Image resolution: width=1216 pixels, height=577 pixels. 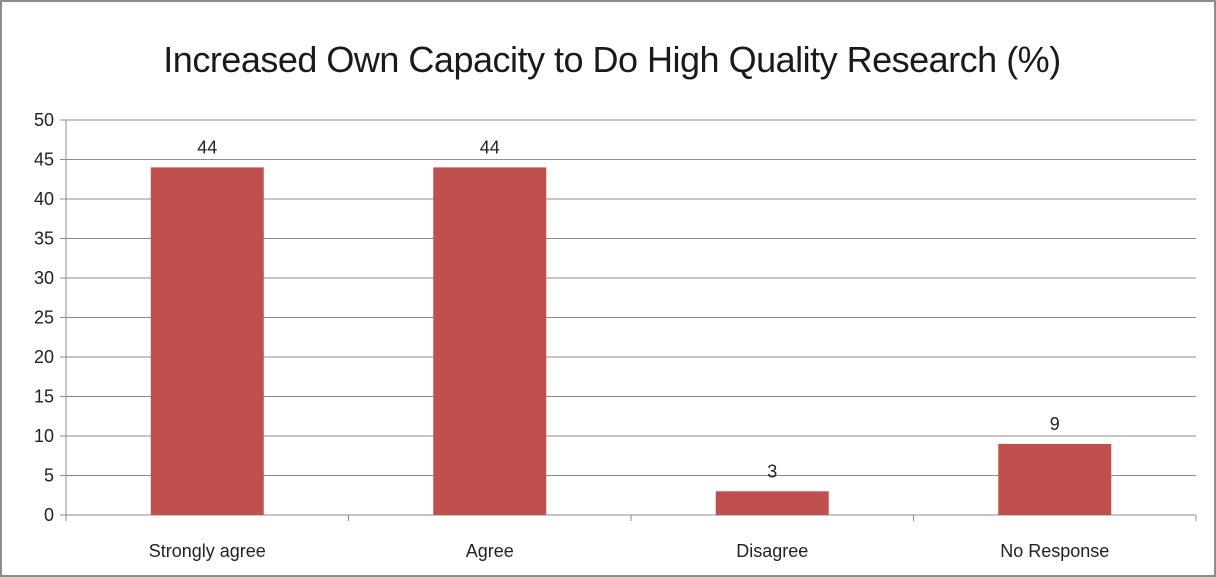 I want to click on y-tick-label: 35, so click(x=44, y=239).